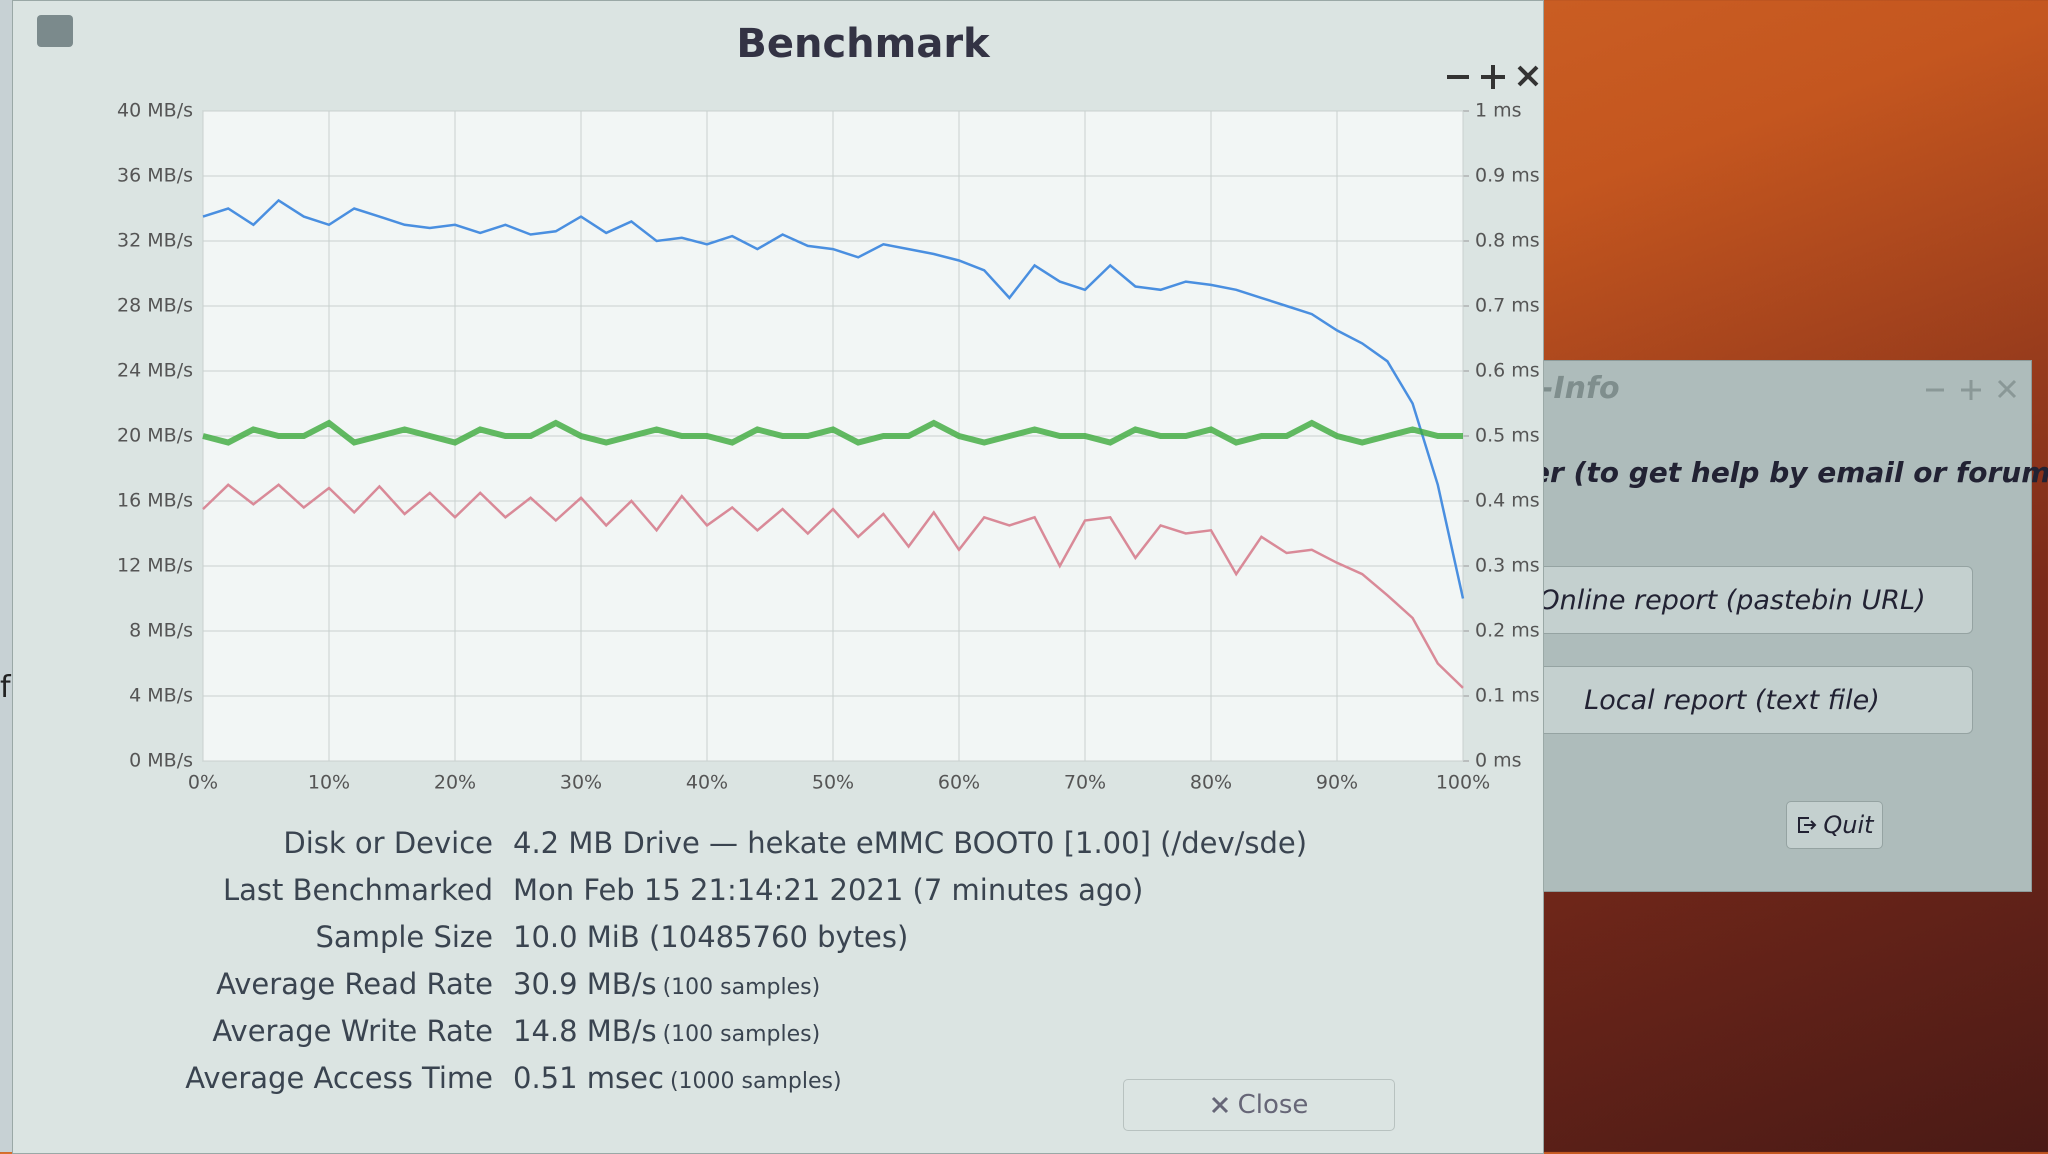 The width and height of the screenshot is (2048, 1154). What do you see at coordinates (1507, 631) in the screenshot?
I see `y2-tick-label: 0.2 ms` at bounding box center [1507, 631].